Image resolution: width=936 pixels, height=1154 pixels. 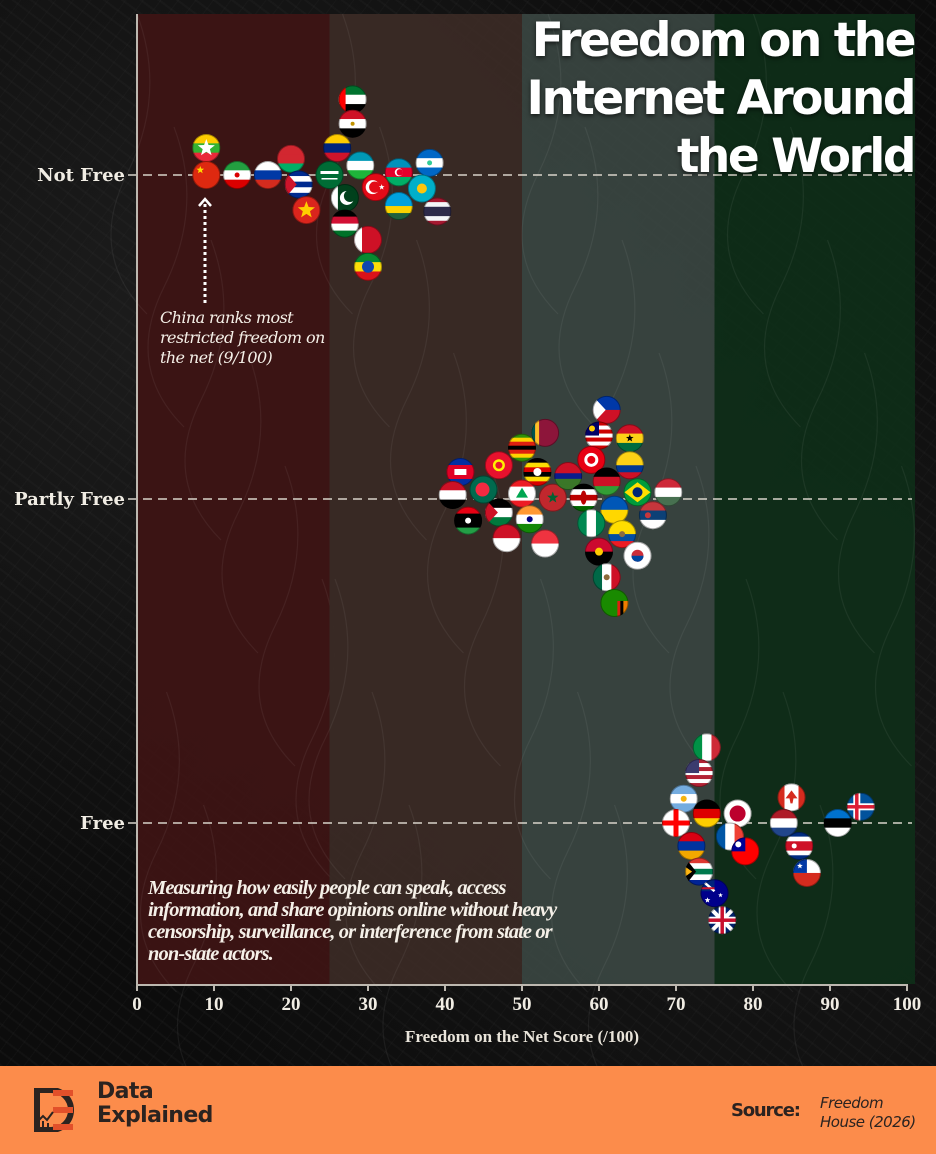 What do you see at coordinates (837, 823) in the screenshot?
I see `flag-point-estonia: Estonia (91)` at bounding box center [837, 823].